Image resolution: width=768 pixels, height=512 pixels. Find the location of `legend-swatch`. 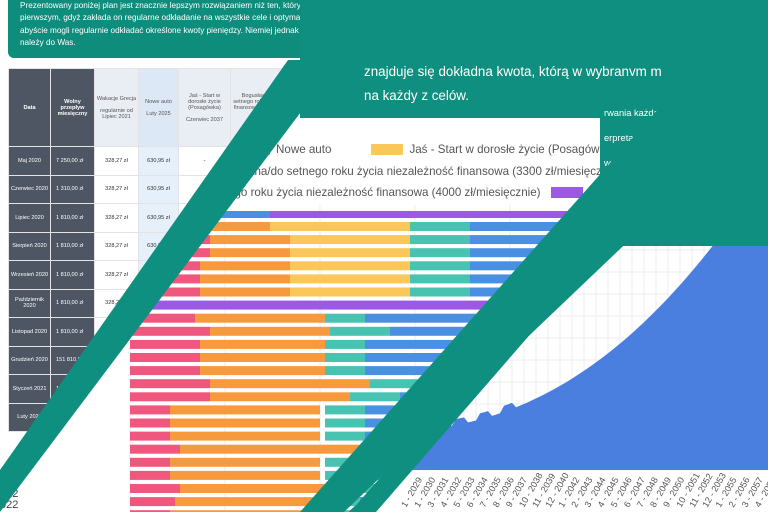

legend-swatch is located at coordinates (387, 149).